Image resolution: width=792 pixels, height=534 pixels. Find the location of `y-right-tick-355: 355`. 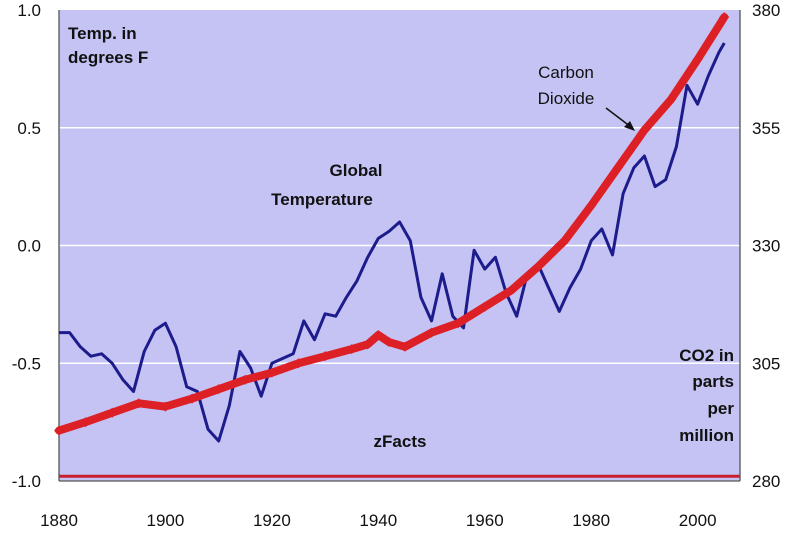

y-right-tick-355: 355 is located at coordinates (766, 128).